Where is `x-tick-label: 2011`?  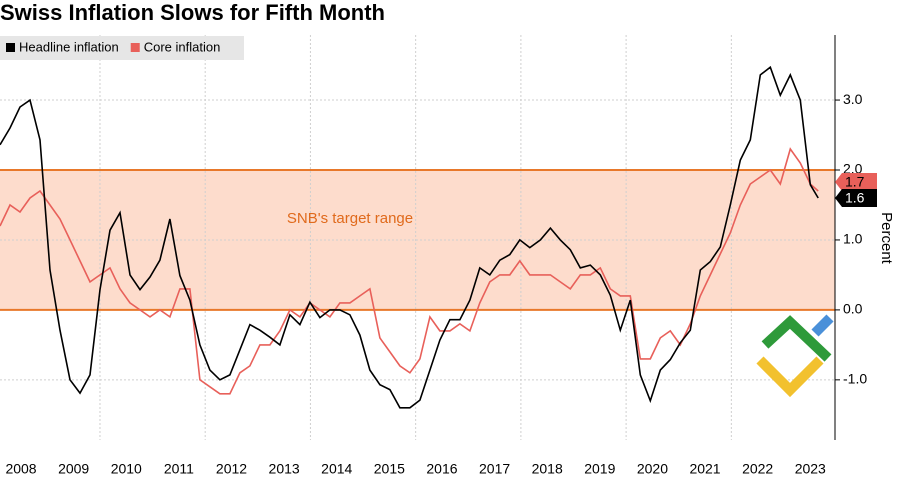 x-tick-label: 2011 is located at coordinates (179, 469).